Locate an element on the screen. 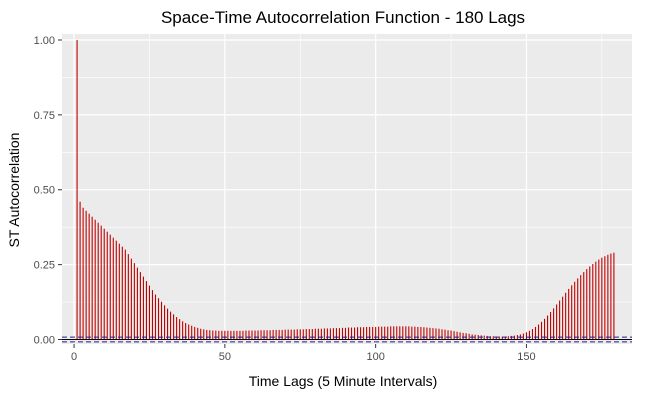  y-axis: 0.00 0.25 0.50 0.75 1.00 is located at coordinates (48, 191).